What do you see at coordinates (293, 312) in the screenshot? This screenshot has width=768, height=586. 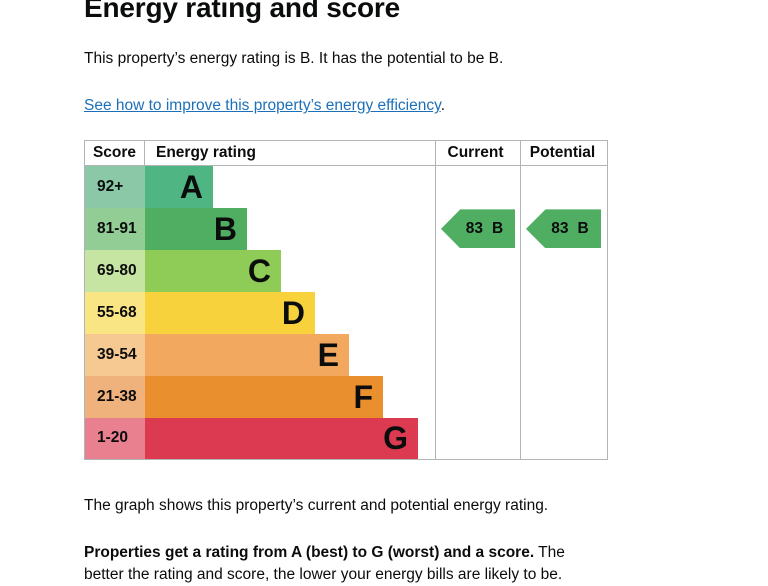 I see `band-letter-d: D` at bounding box center [293, 312].